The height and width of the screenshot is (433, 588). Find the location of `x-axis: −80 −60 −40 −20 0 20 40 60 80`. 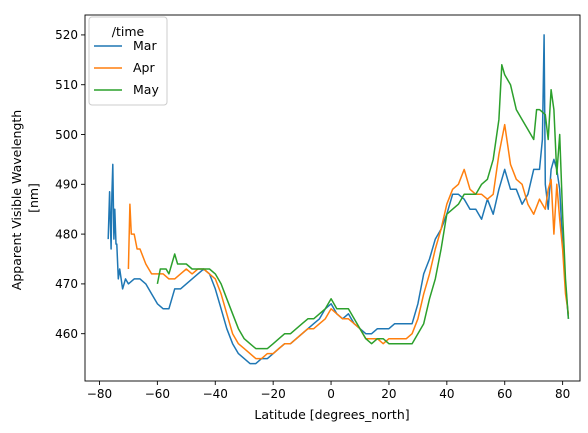

x-axis: −80 −60 −40 −20 0 20 40 60 80 is located at coordinates (328, 391).